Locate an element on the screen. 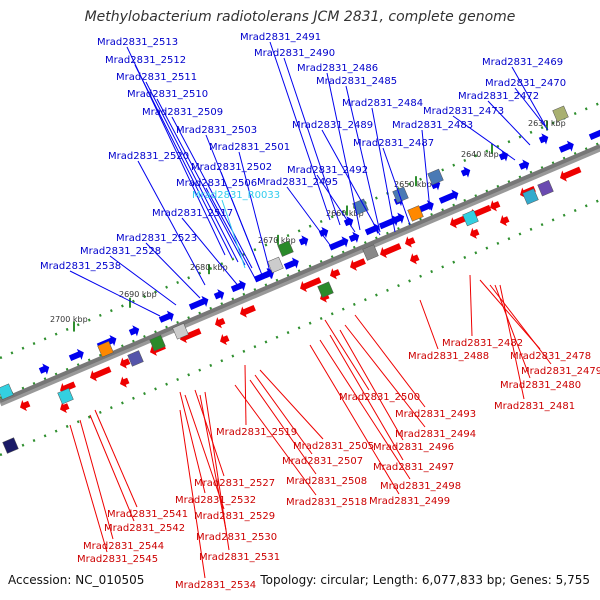 This screenshot has width=600, height=600. reverse-gene-label: Mrad2831_2530 is located at coordinates (236, 537).